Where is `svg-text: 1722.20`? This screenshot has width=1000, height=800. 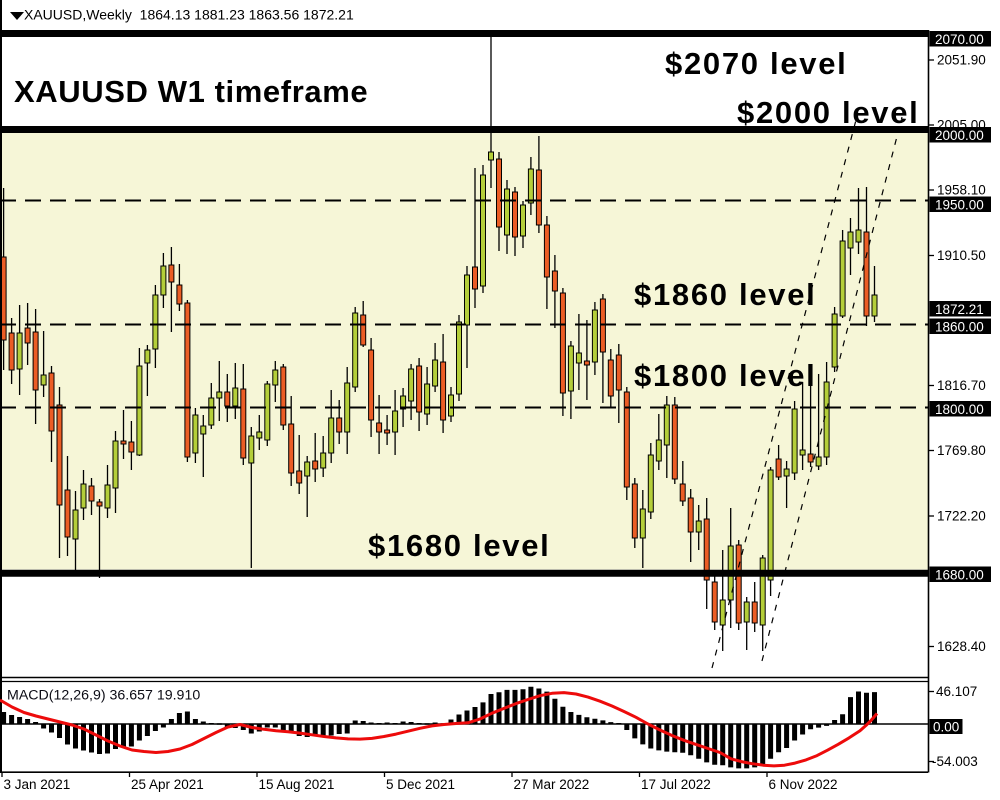
svg-text: 1722.20 is located at coordinates (961, 516).